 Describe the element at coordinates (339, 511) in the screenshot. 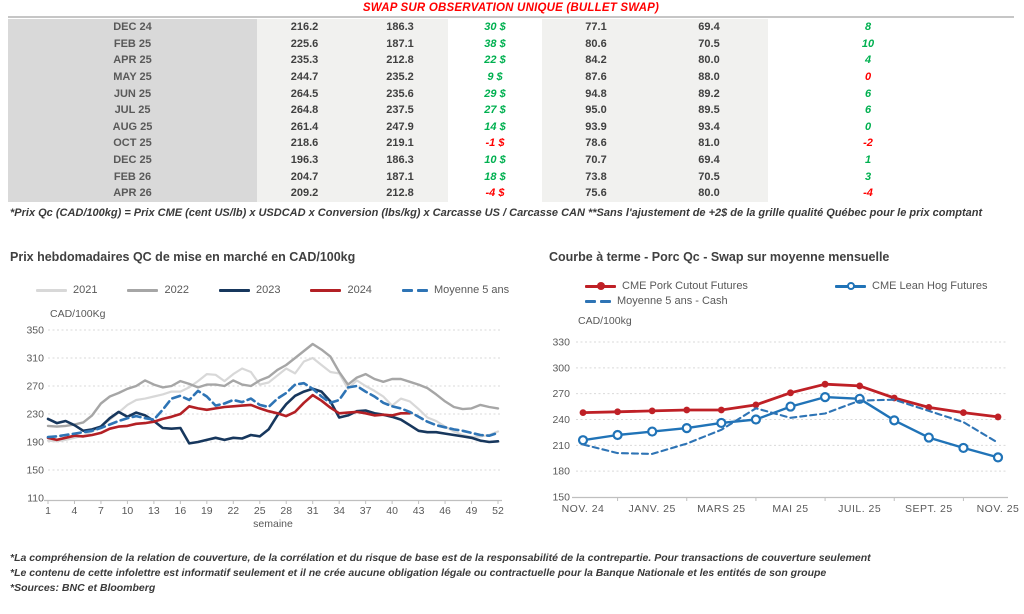

I see `x-tick-label: 34` at that location.